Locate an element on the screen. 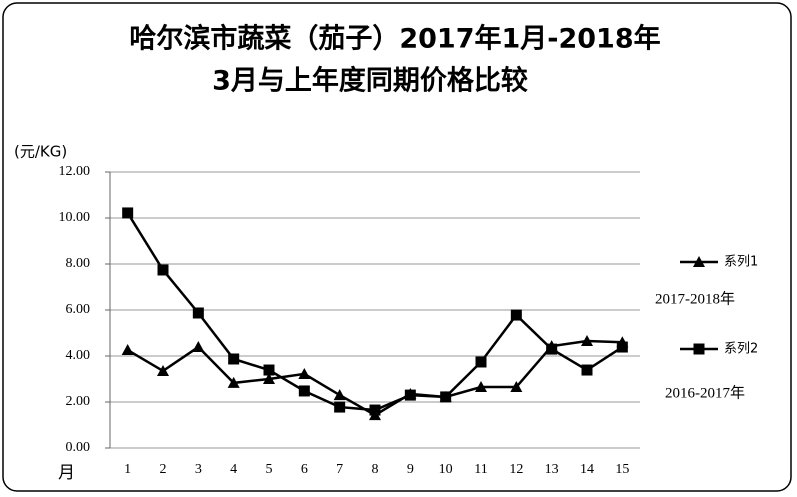 Image resolution: width=797 pixels, height=497 pixels. y-axis-label: (元/KG) is located at coordinates (40, 152).